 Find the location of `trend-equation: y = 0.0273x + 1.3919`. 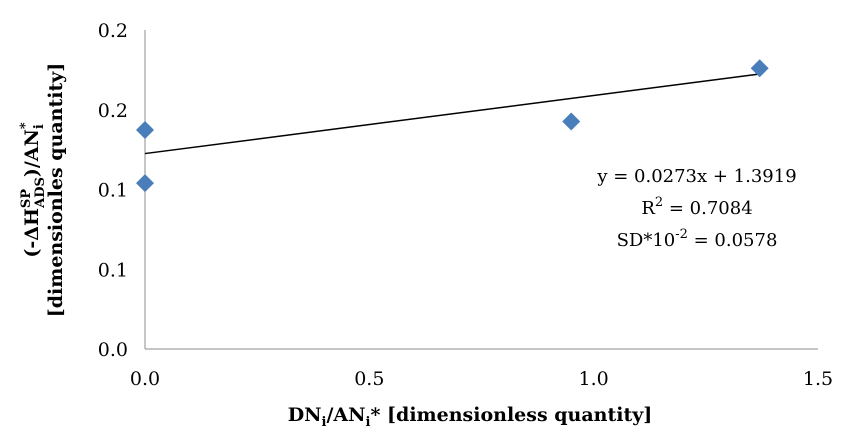

trend-equation: y = 0.0273x + 1.3919 is located at coordinates (696, 176).